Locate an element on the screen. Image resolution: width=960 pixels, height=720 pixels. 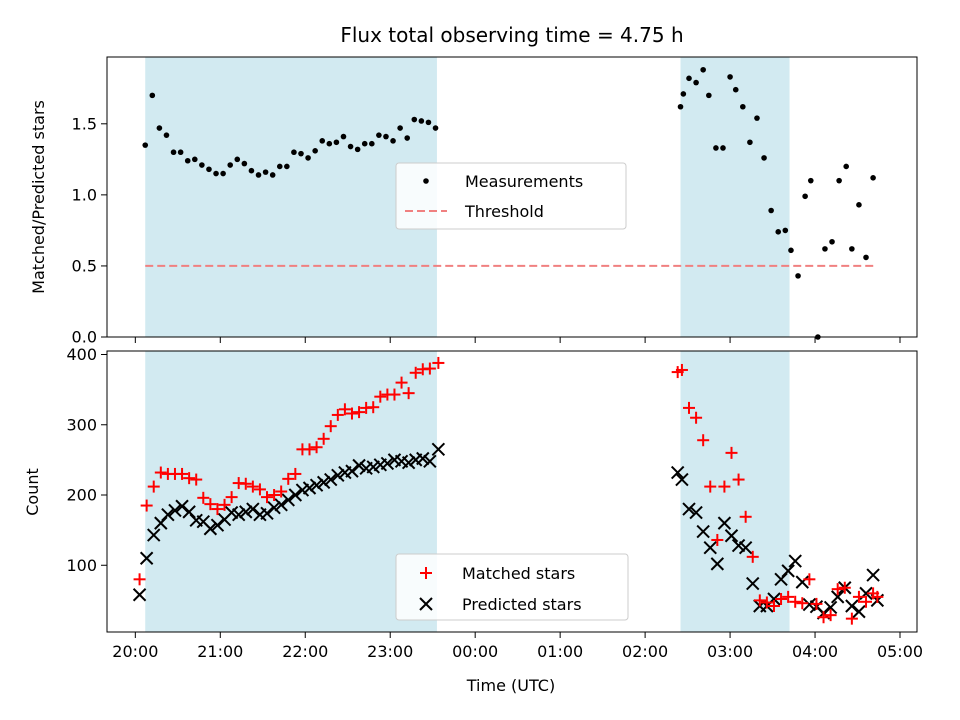
x-tick-label: 21:00 is located at coordinates (220, 651).